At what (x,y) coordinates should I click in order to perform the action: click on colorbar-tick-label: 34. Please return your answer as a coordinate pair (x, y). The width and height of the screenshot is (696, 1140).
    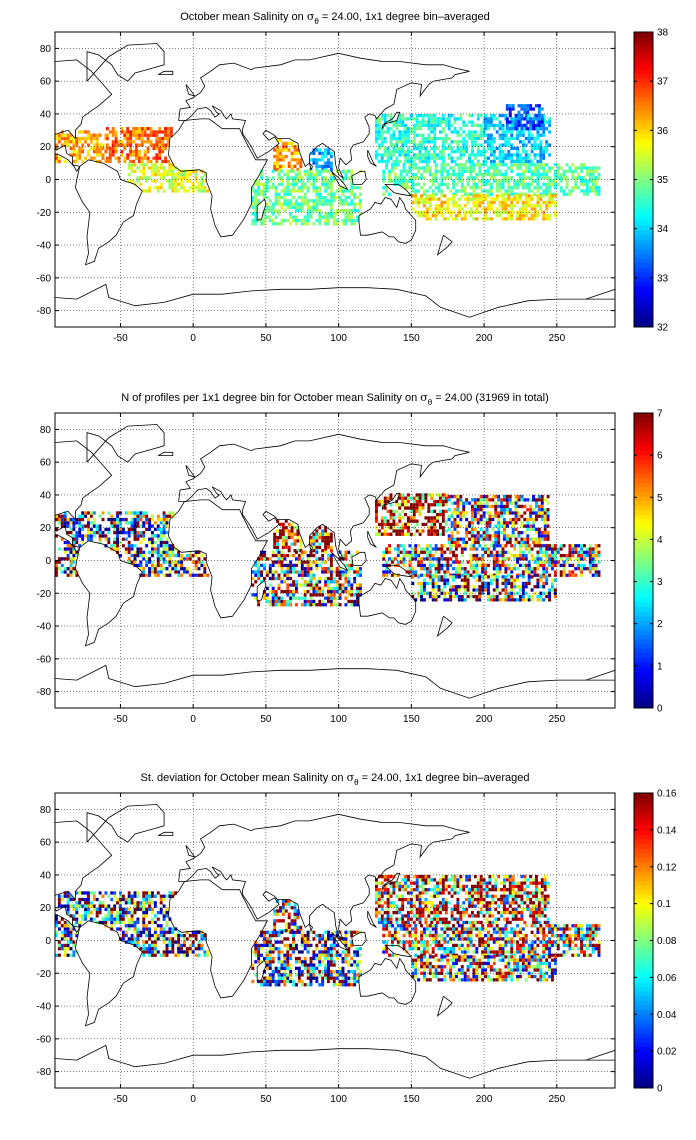
    Looking at the image, I should click on (663, 229).